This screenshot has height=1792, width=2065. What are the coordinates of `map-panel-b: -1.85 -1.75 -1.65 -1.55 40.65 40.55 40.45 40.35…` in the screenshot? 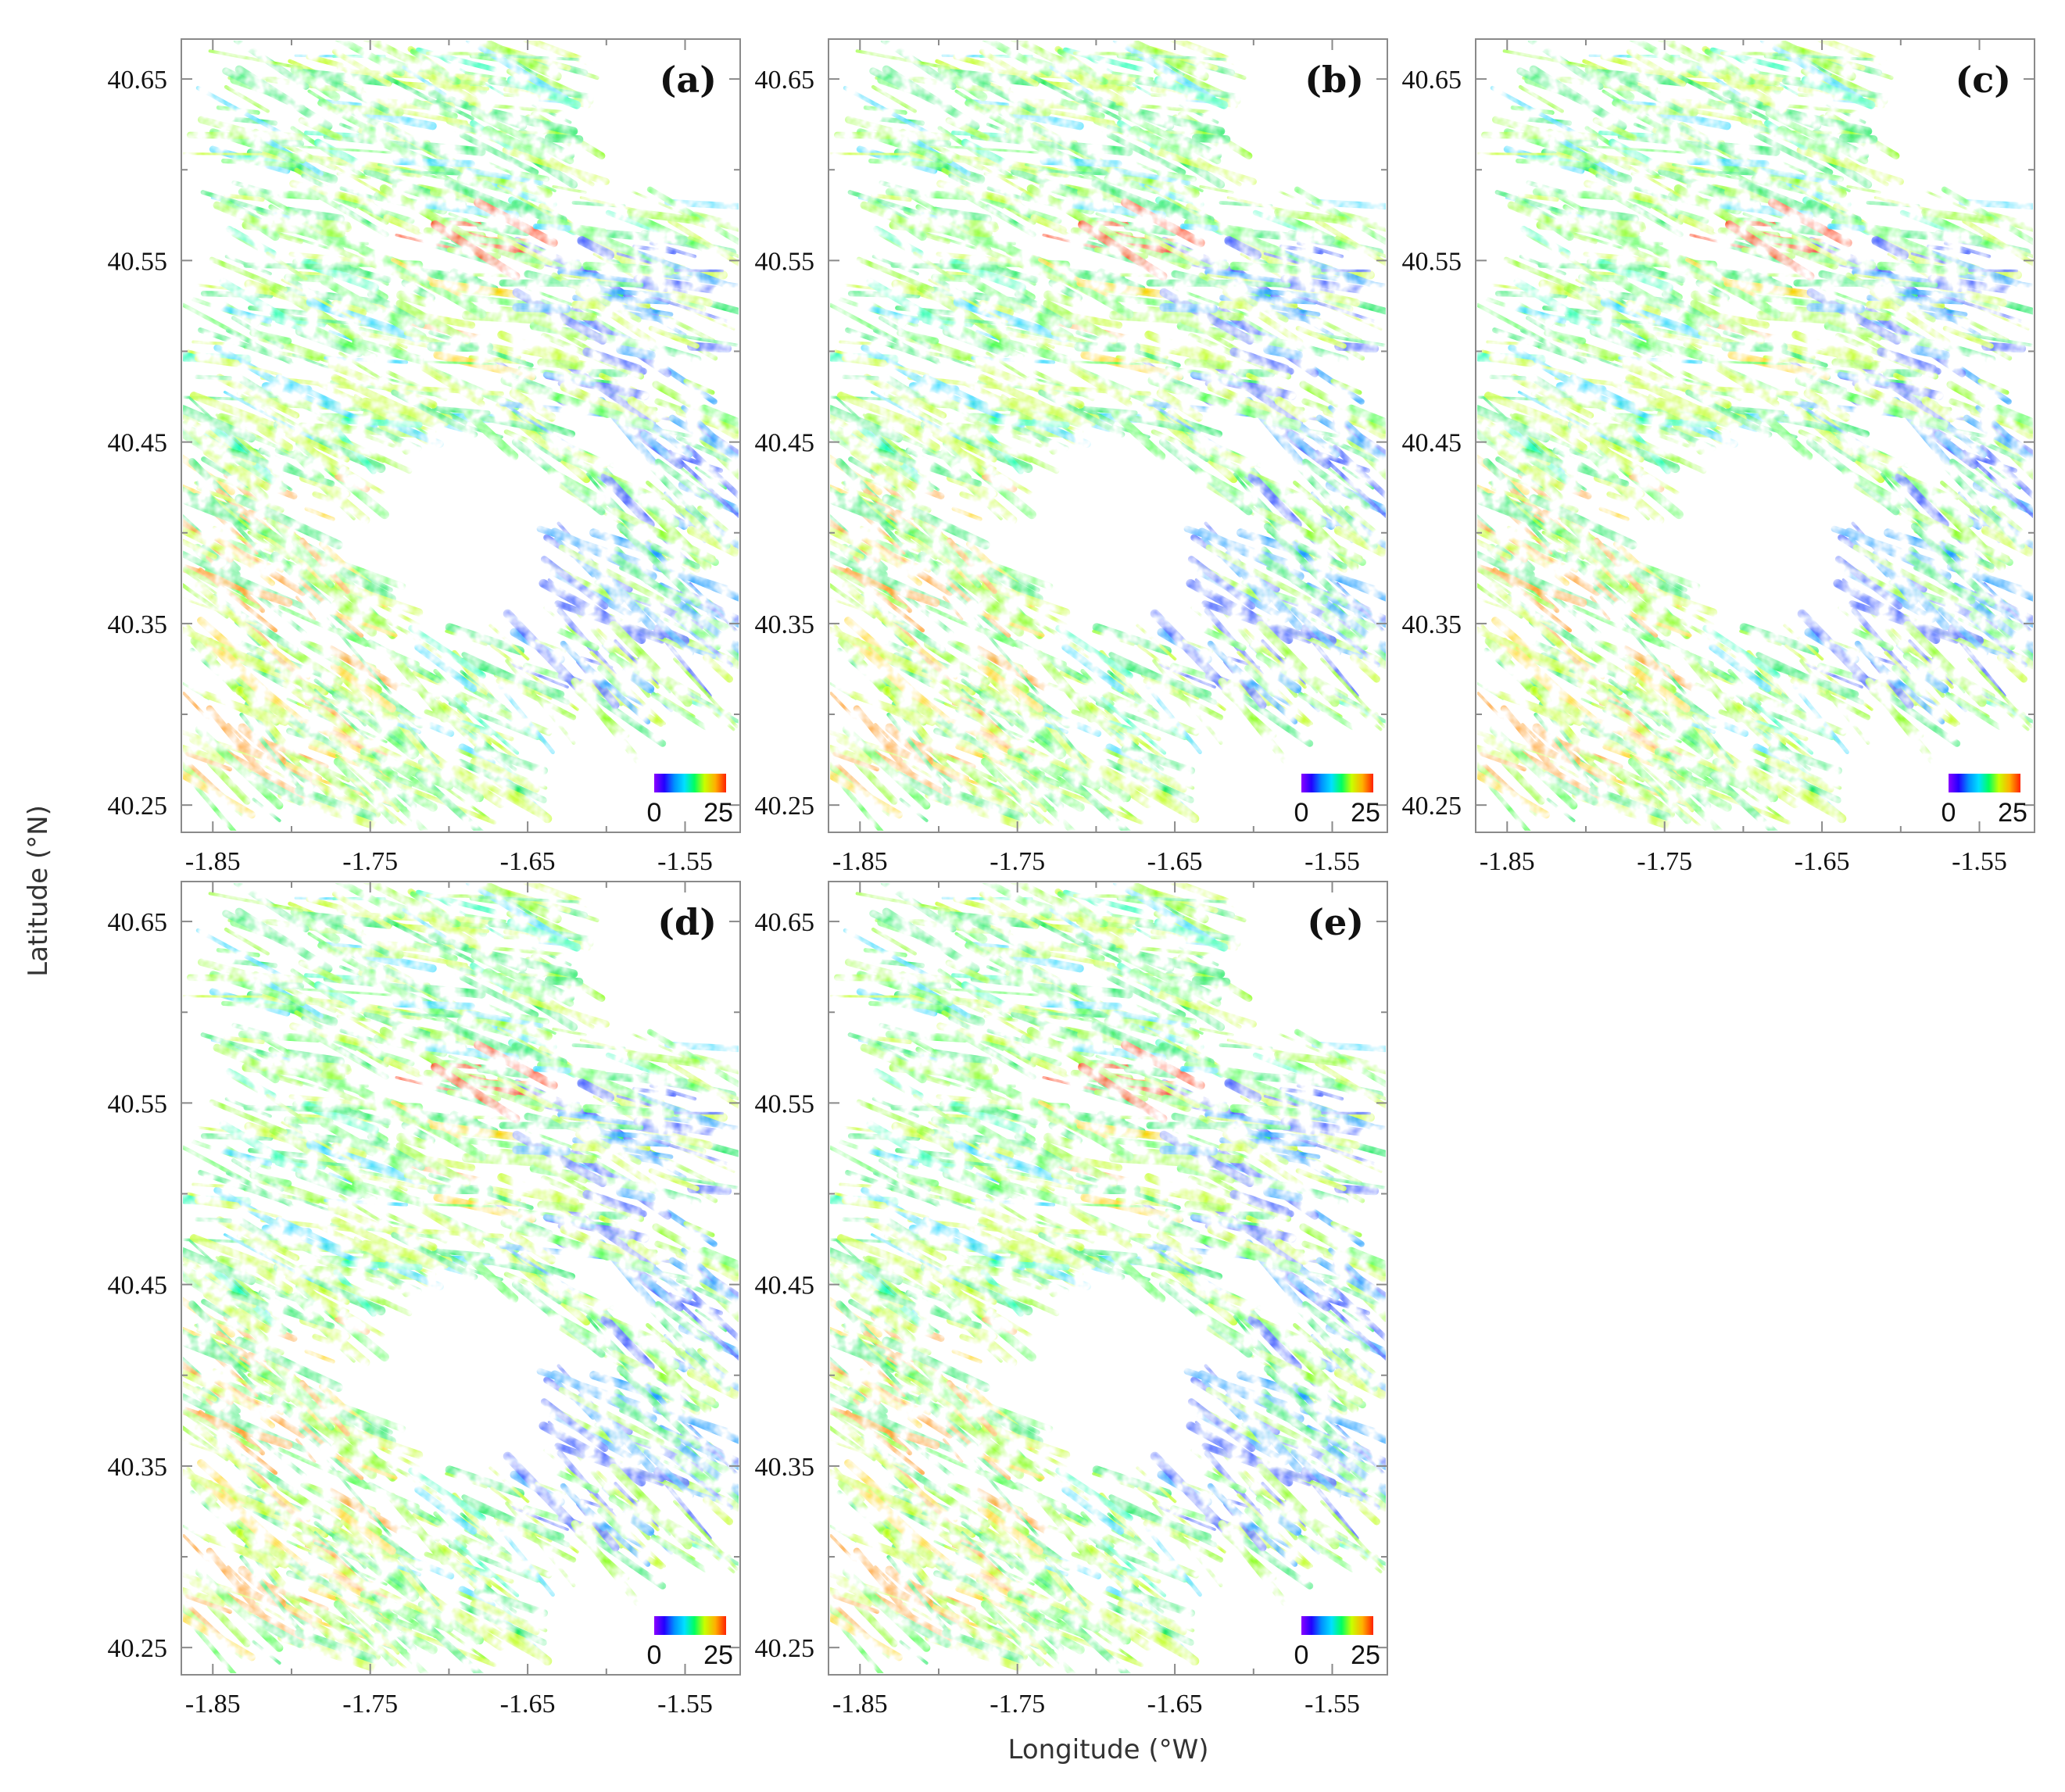 It's located at (1071, 457).